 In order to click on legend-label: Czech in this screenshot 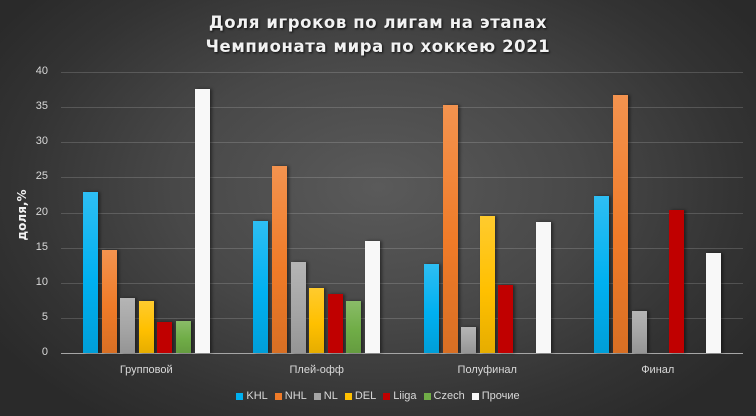, I will do `click(449, 396)`.